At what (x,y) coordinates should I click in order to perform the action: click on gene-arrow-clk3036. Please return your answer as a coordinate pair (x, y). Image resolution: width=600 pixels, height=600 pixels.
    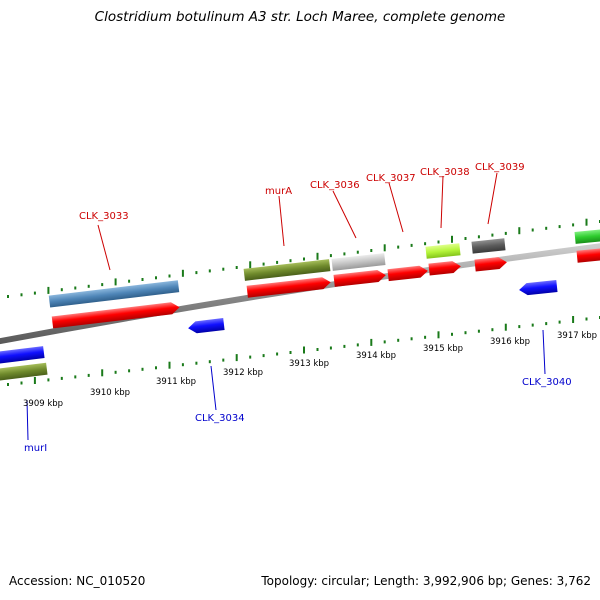
    Looking at the image, I should click on (359, 278).